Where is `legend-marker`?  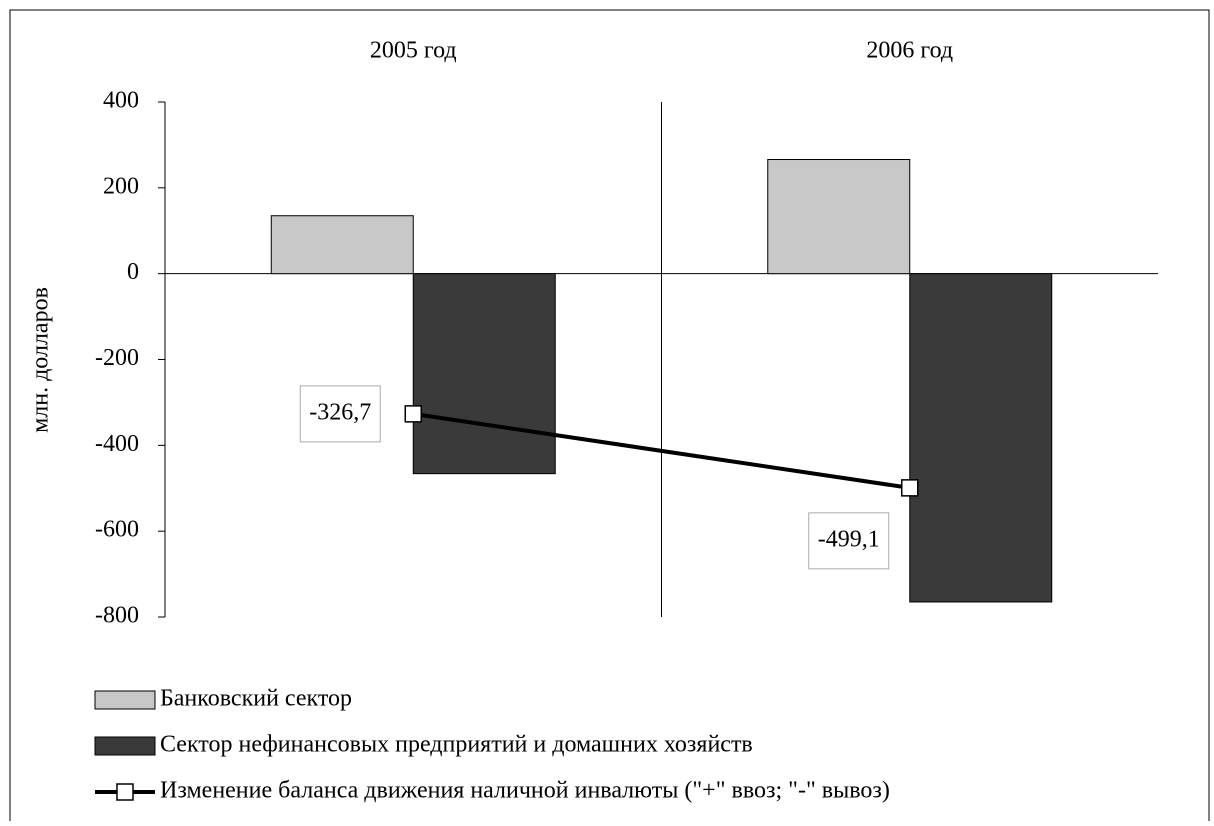
legend-marker is located at coordinates (125, 792).